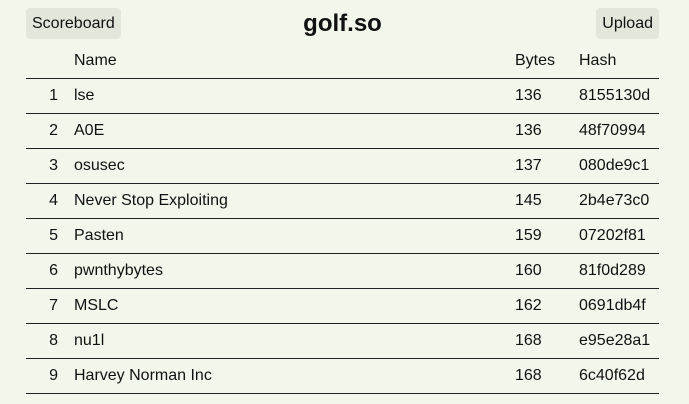 The height and width of the screenshot is (404, 689). Describe the element at coordinates (619, 61) in the screenshot. I see `column-header-hash: Hash` at that location.